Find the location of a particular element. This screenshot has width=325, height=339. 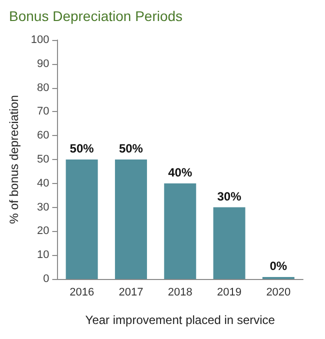

x-axis-title: Year improvement placed in service is located at coordinates (180, 320).